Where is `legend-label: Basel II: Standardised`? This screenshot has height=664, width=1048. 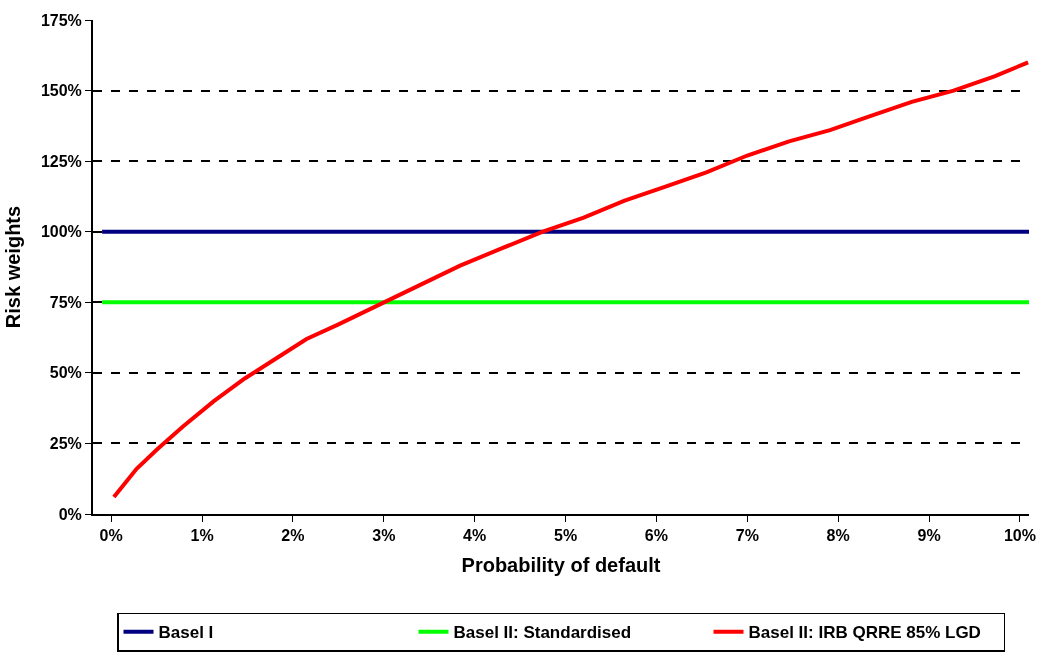
legend-label: Basel II: Standardised is located at coordinates (542, 633).